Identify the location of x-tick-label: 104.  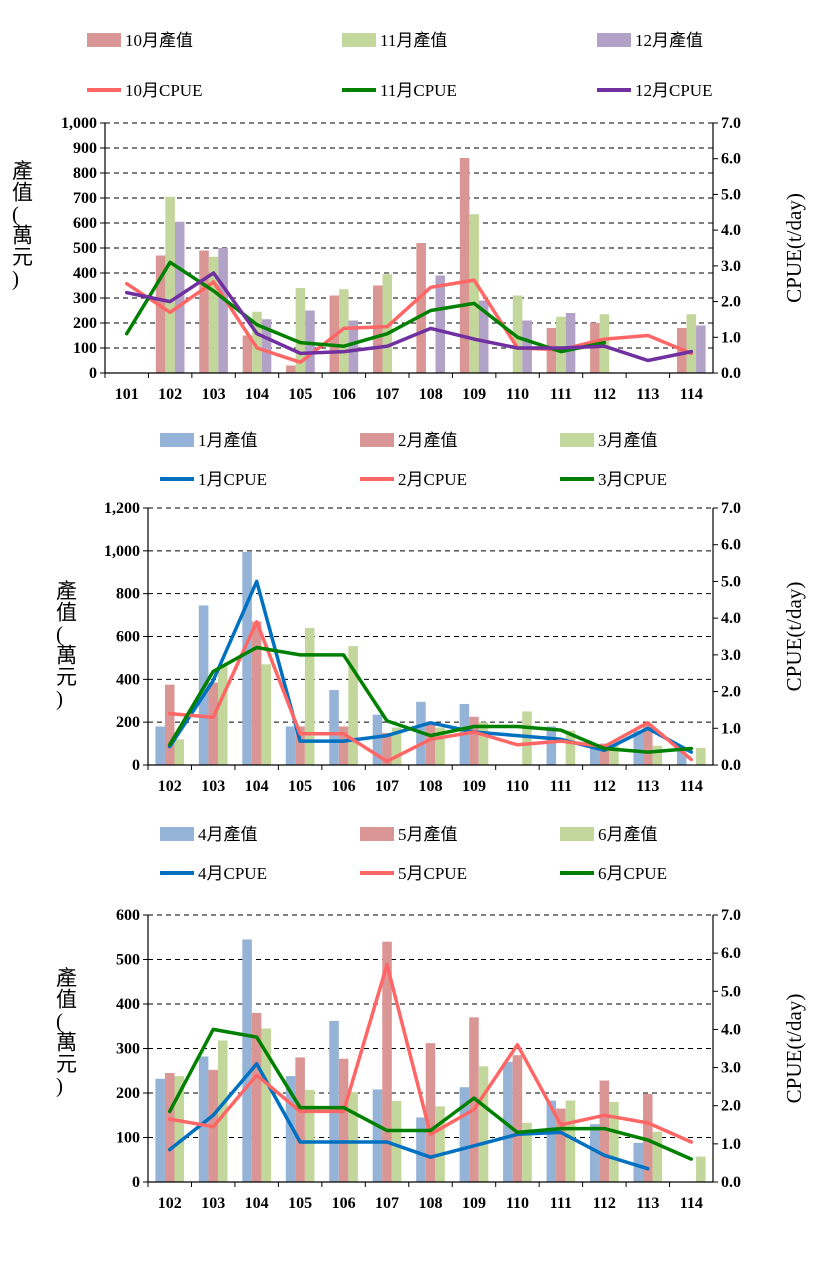
(257, 1203).